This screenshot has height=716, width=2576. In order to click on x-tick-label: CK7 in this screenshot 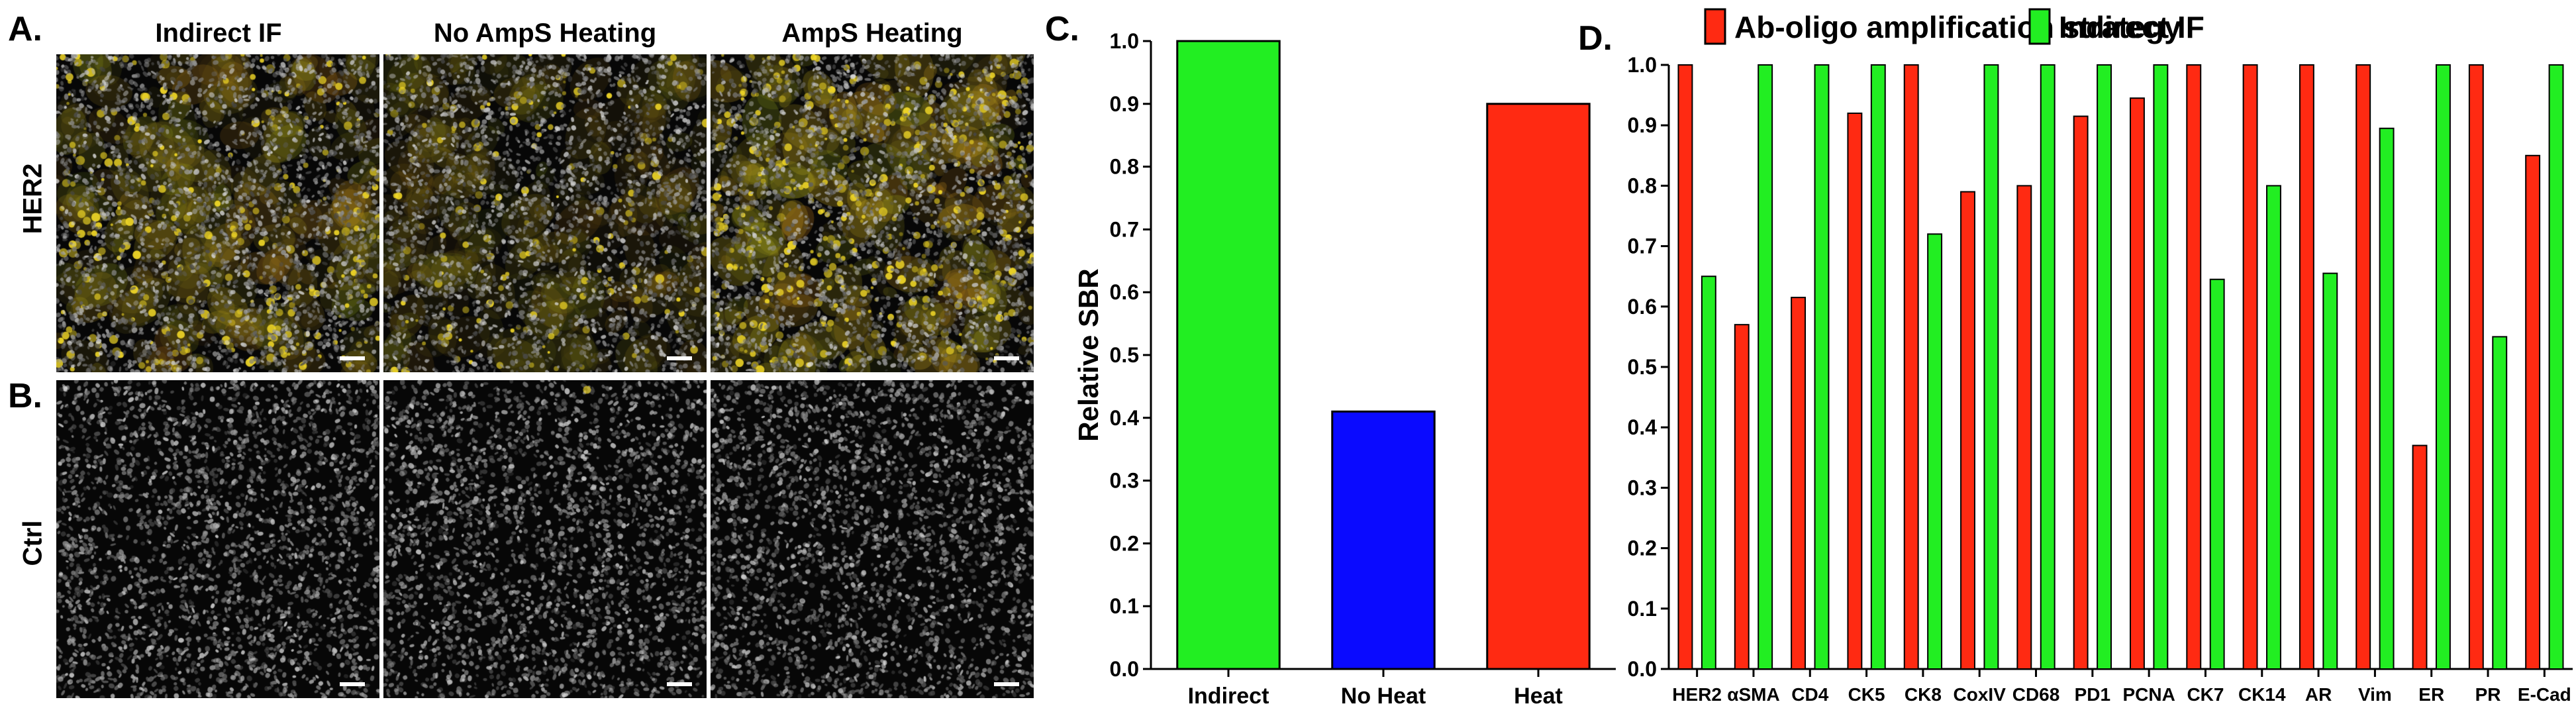, I will do `click(2205, 694)`.